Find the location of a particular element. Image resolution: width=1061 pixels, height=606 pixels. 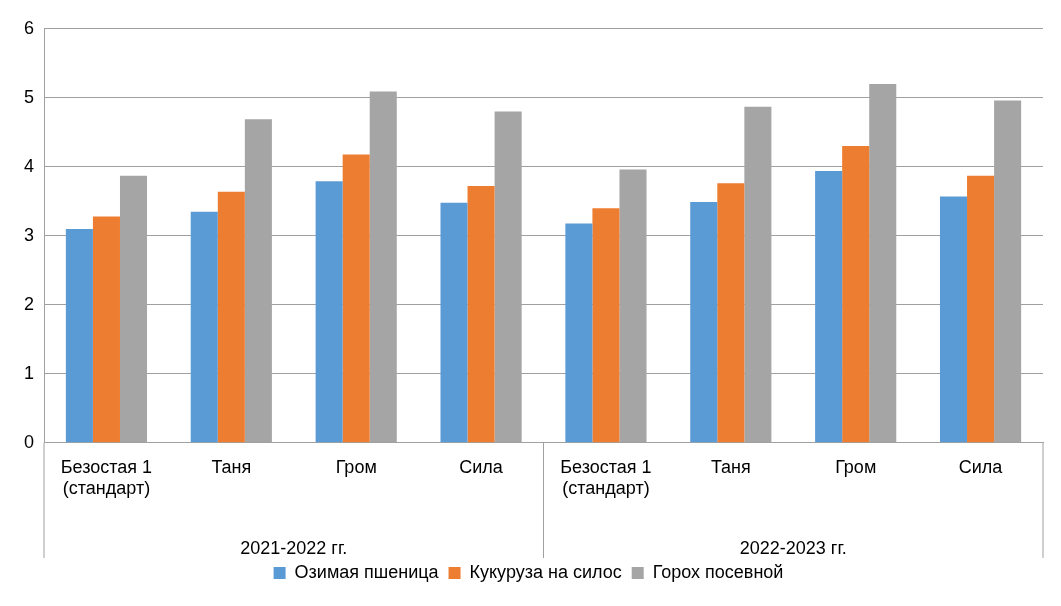

legend-label: Горох посевной is located at coordinates (718, 571).